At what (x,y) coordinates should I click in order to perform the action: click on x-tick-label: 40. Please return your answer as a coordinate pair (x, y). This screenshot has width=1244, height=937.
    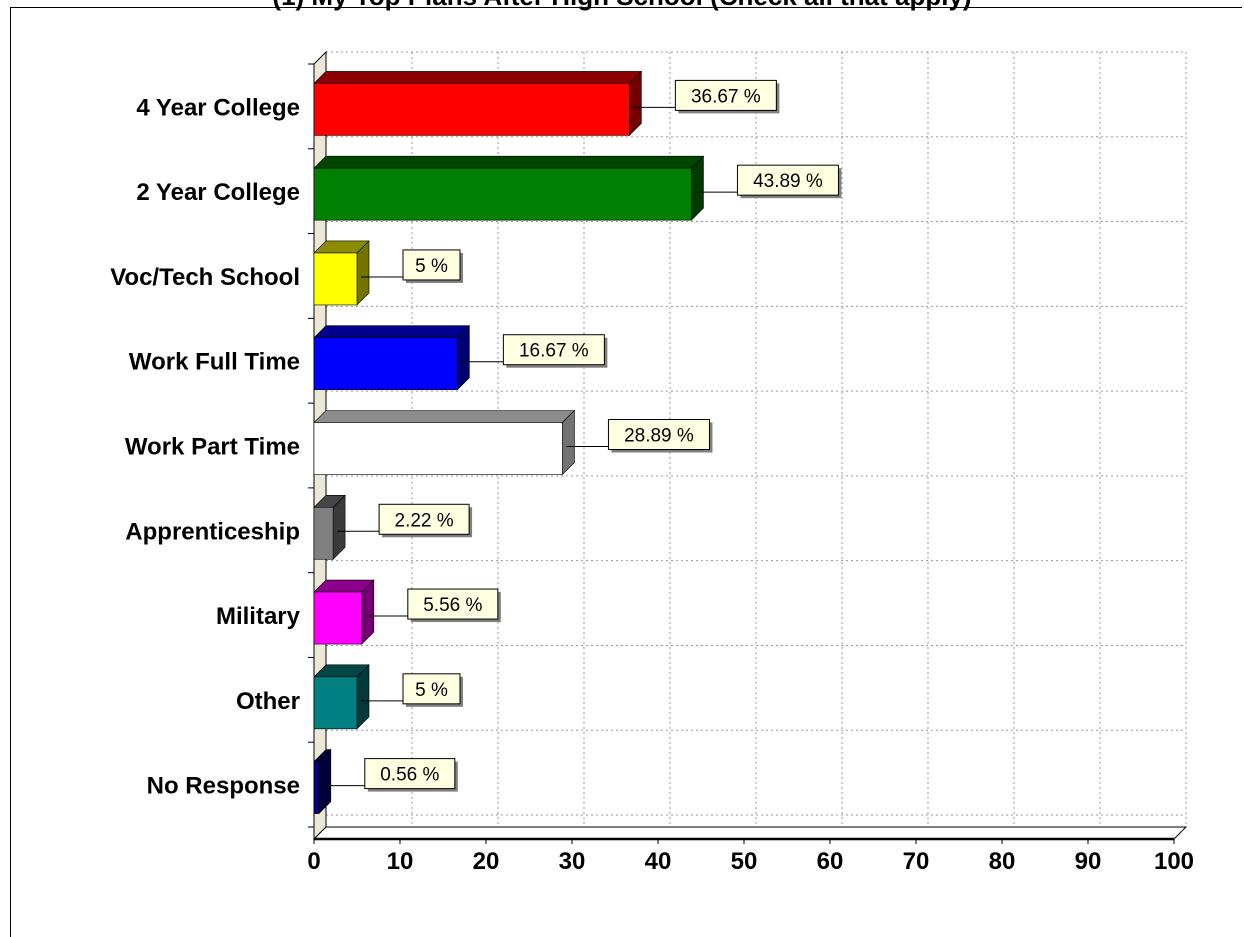
    Looking at the image, I should click on (658, 861).